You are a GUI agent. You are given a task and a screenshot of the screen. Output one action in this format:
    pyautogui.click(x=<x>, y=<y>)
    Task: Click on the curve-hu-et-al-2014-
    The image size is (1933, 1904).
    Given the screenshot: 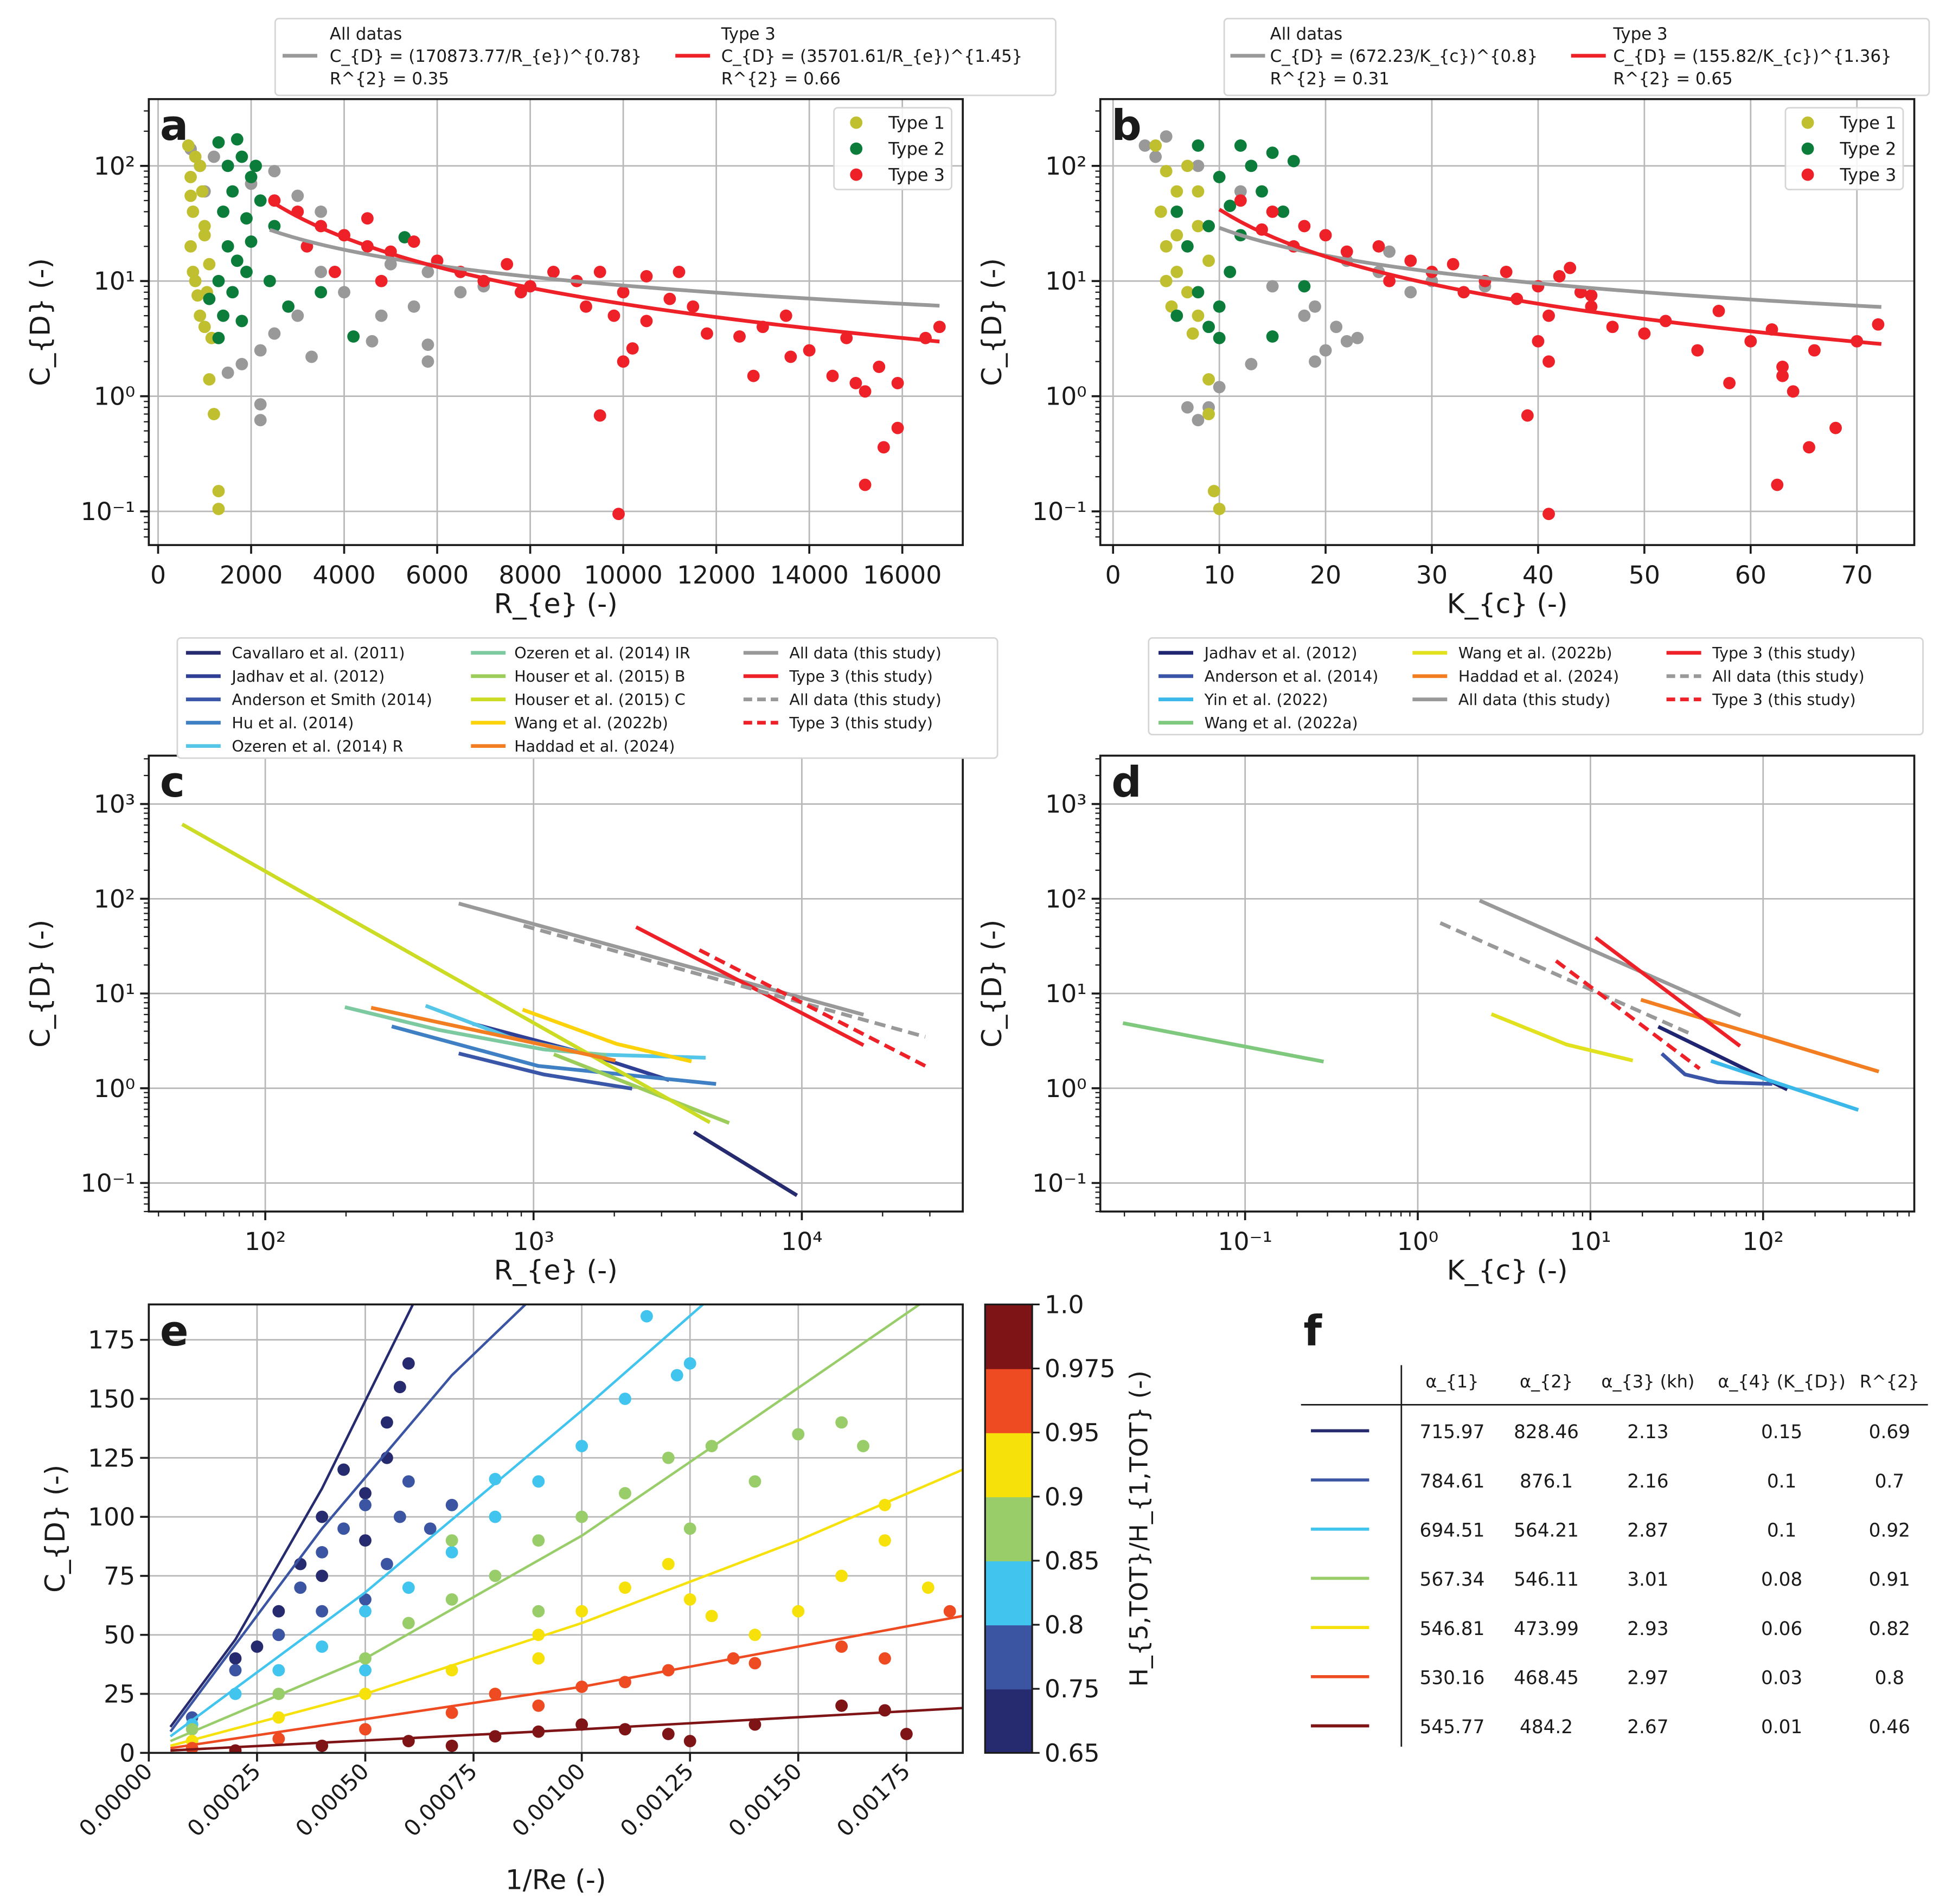 What is the action you would take?
    pyautogui.click(x=553, y=1055)
    